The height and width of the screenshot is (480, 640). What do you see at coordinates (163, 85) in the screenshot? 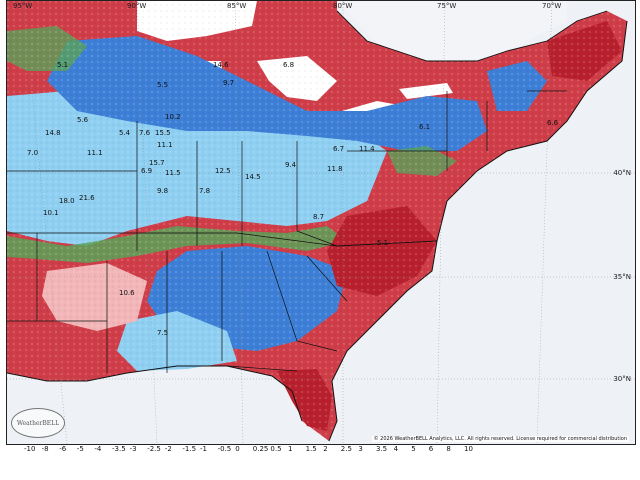
I see `value-label: 5.5` at bounding box center [163, 85].